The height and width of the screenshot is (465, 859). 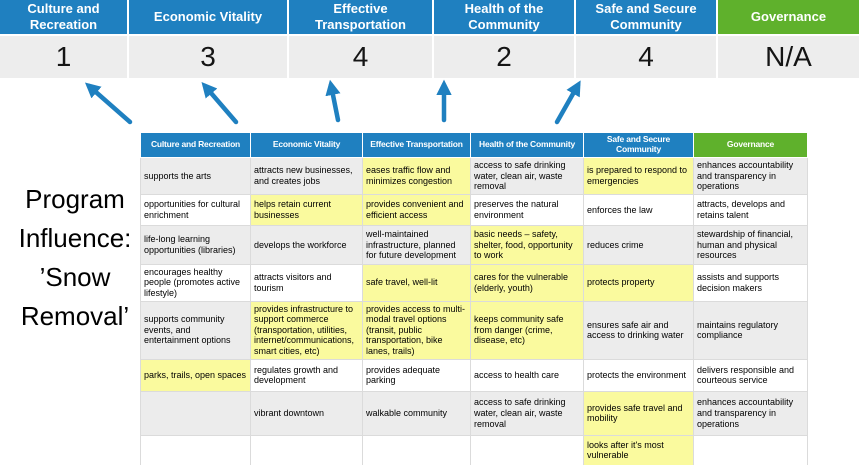 What do you see at coordinates (75, 257) in the screenshot?
I see `program-influence-title: Program Influence: ’Snow Removal’` at bounding box center [75, 257].